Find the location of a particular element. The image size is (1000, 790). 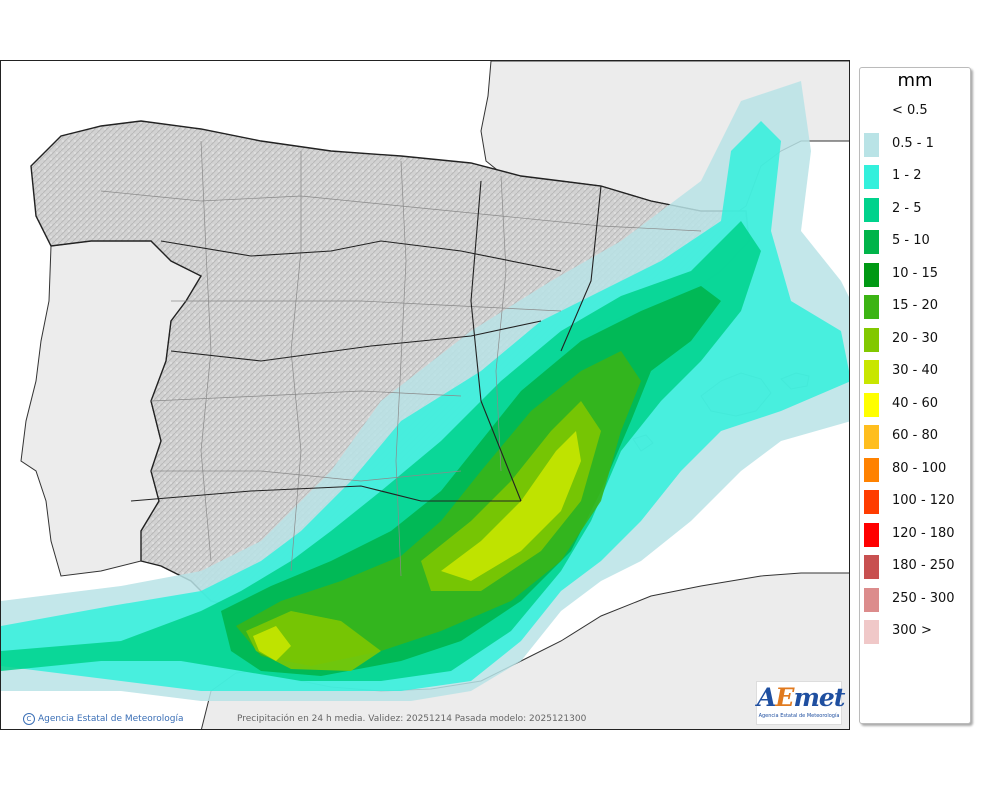

legend-item: 30 - 40 is located at coordinates (916, 370).